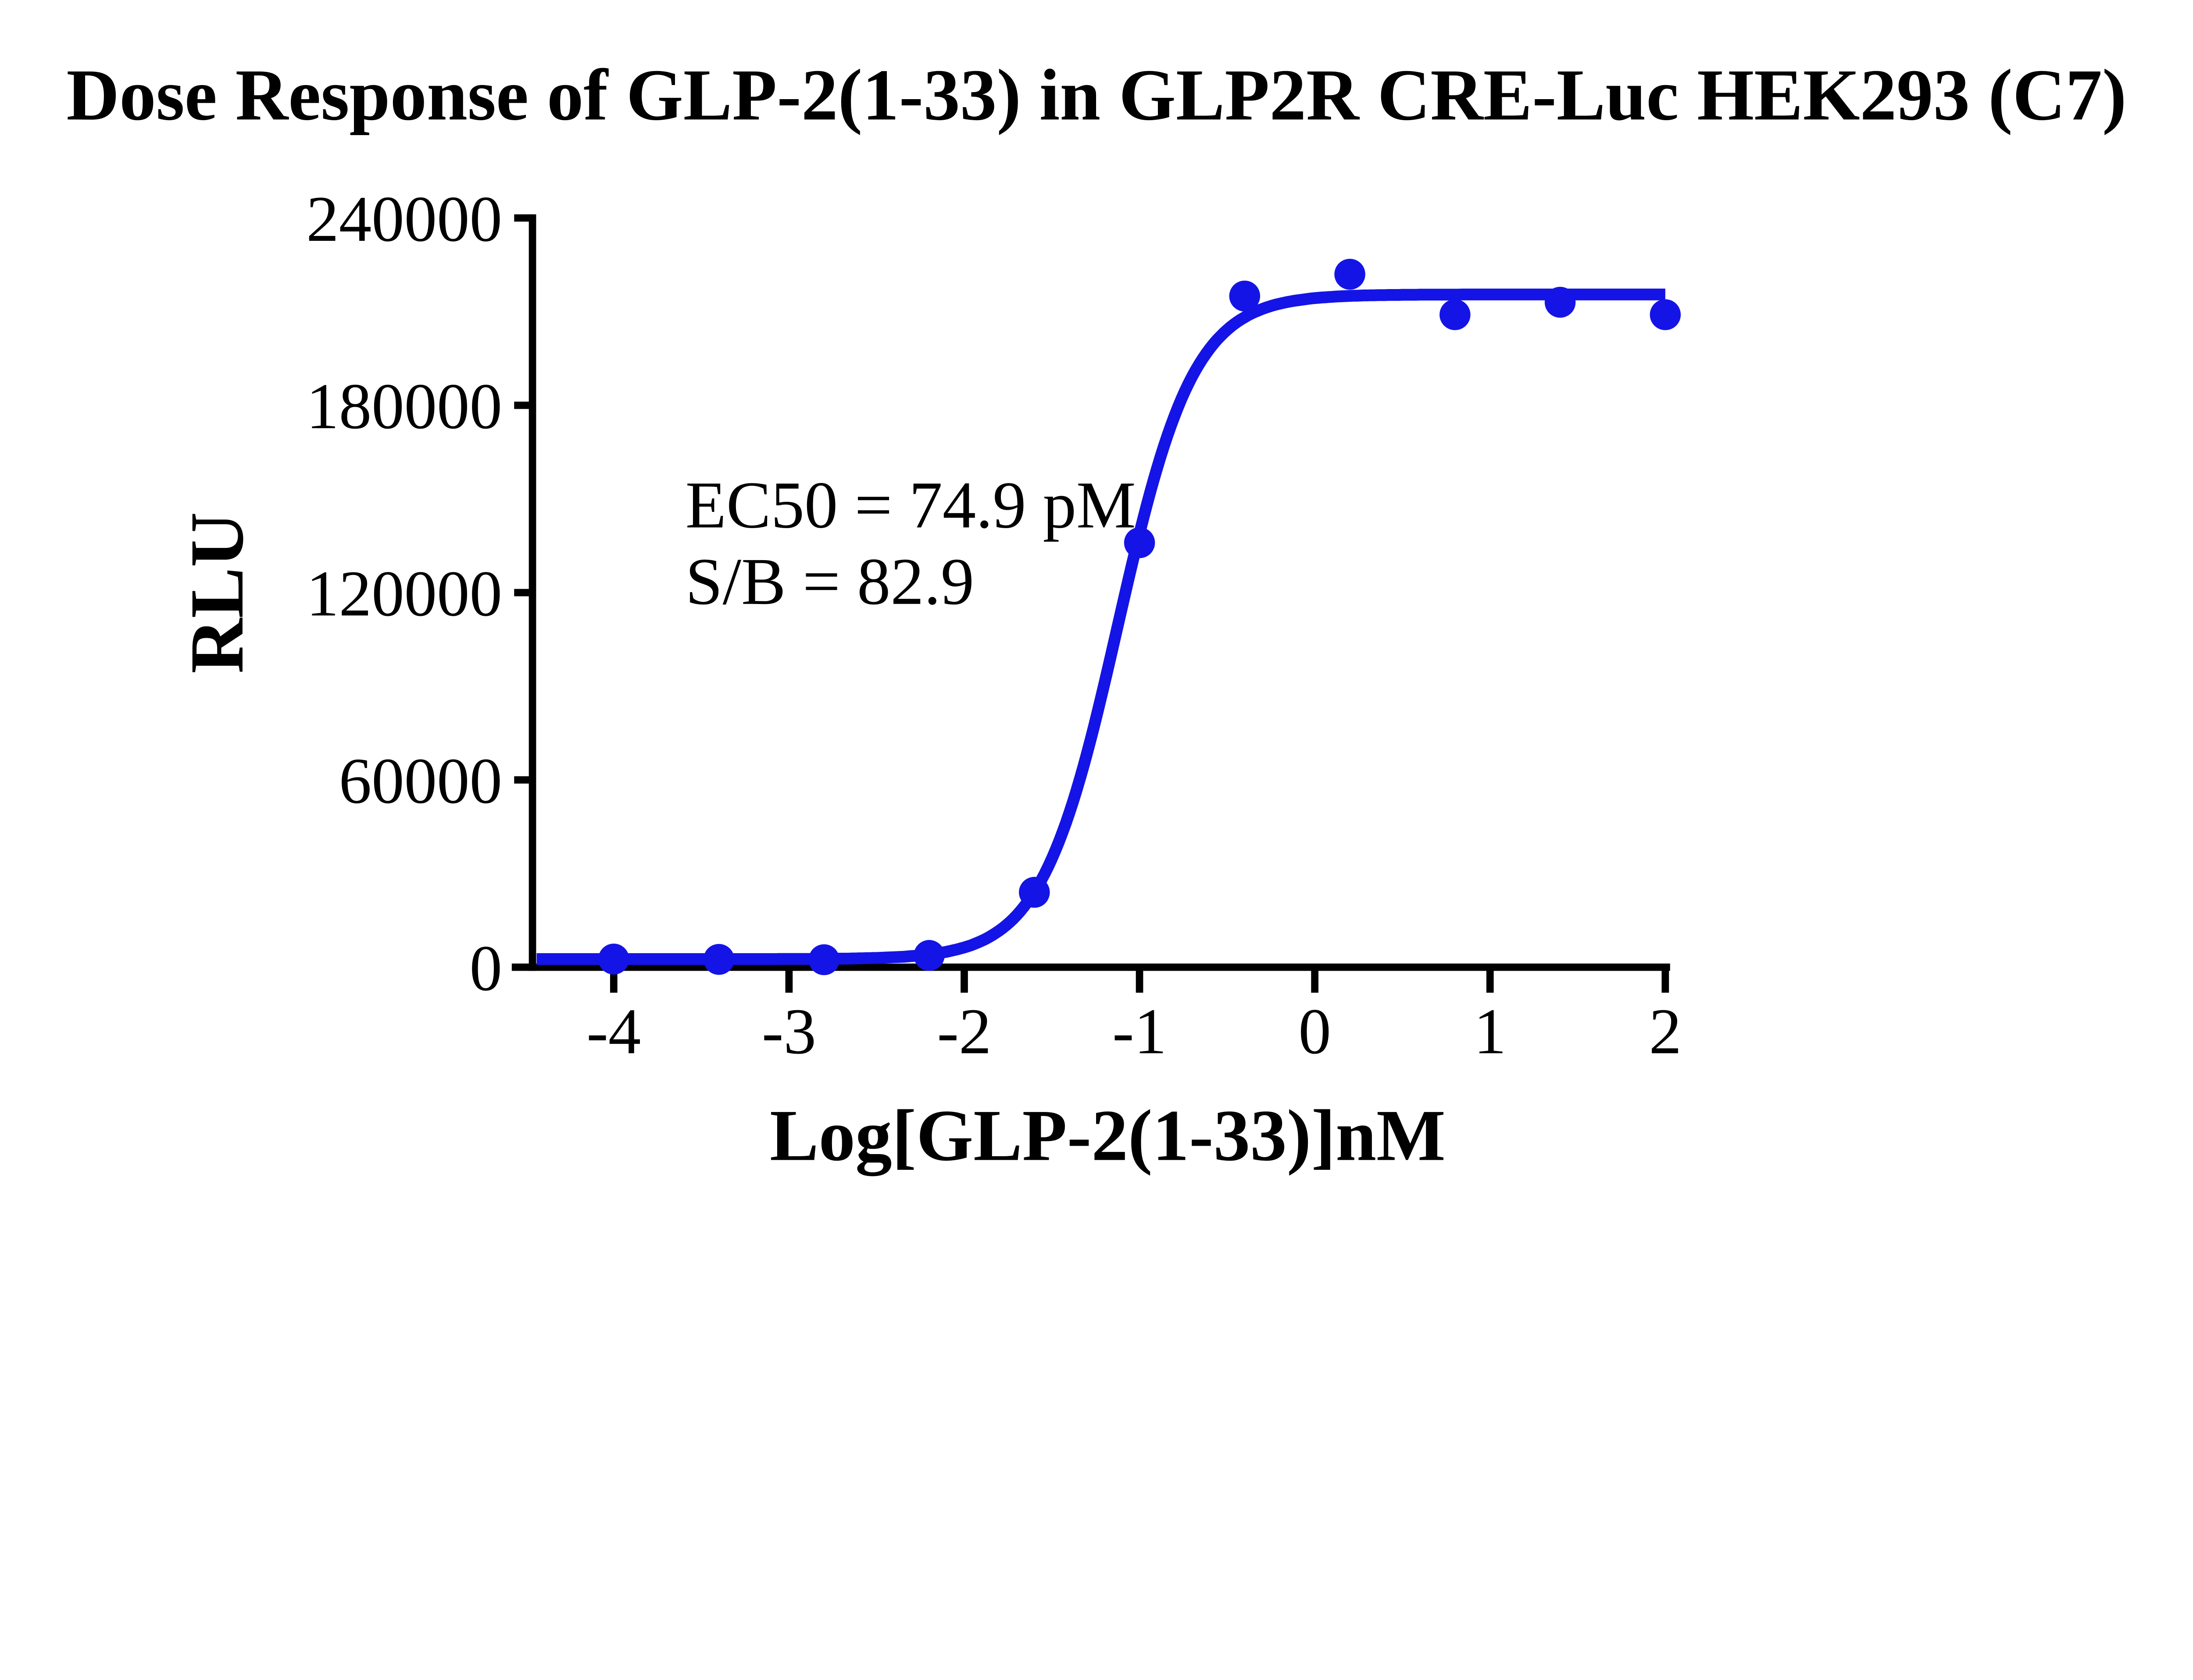 The width and height of the screenshot is (2193, 1680). I want to click on x-tick-label: 1, so click(1490, 1031).